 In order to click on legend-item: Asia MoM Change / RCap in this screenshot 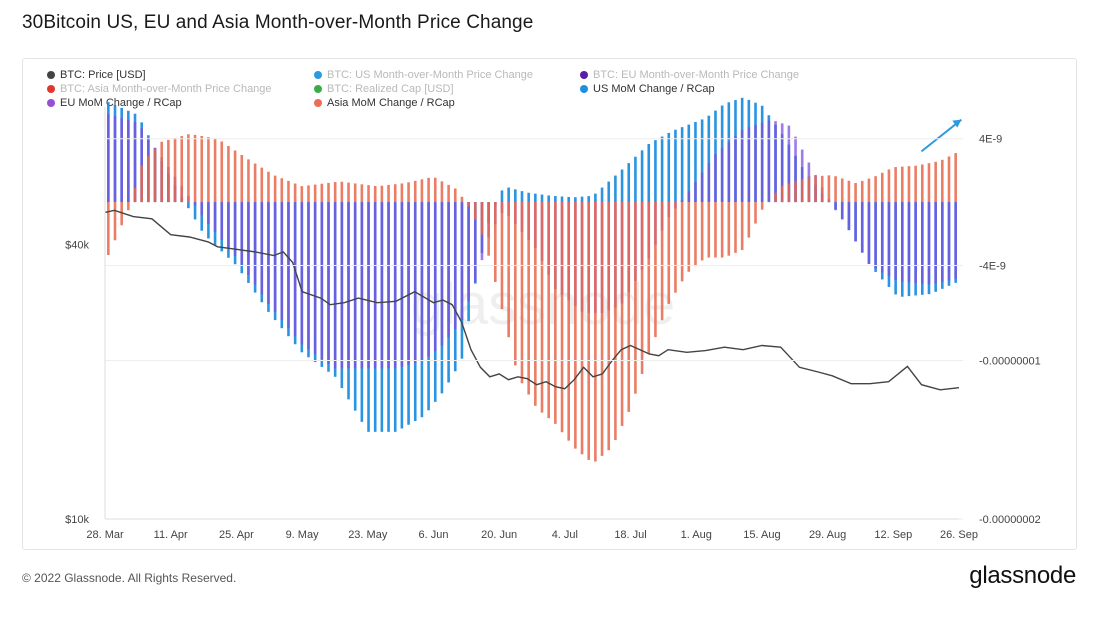, I will do `click(384, 103)`.